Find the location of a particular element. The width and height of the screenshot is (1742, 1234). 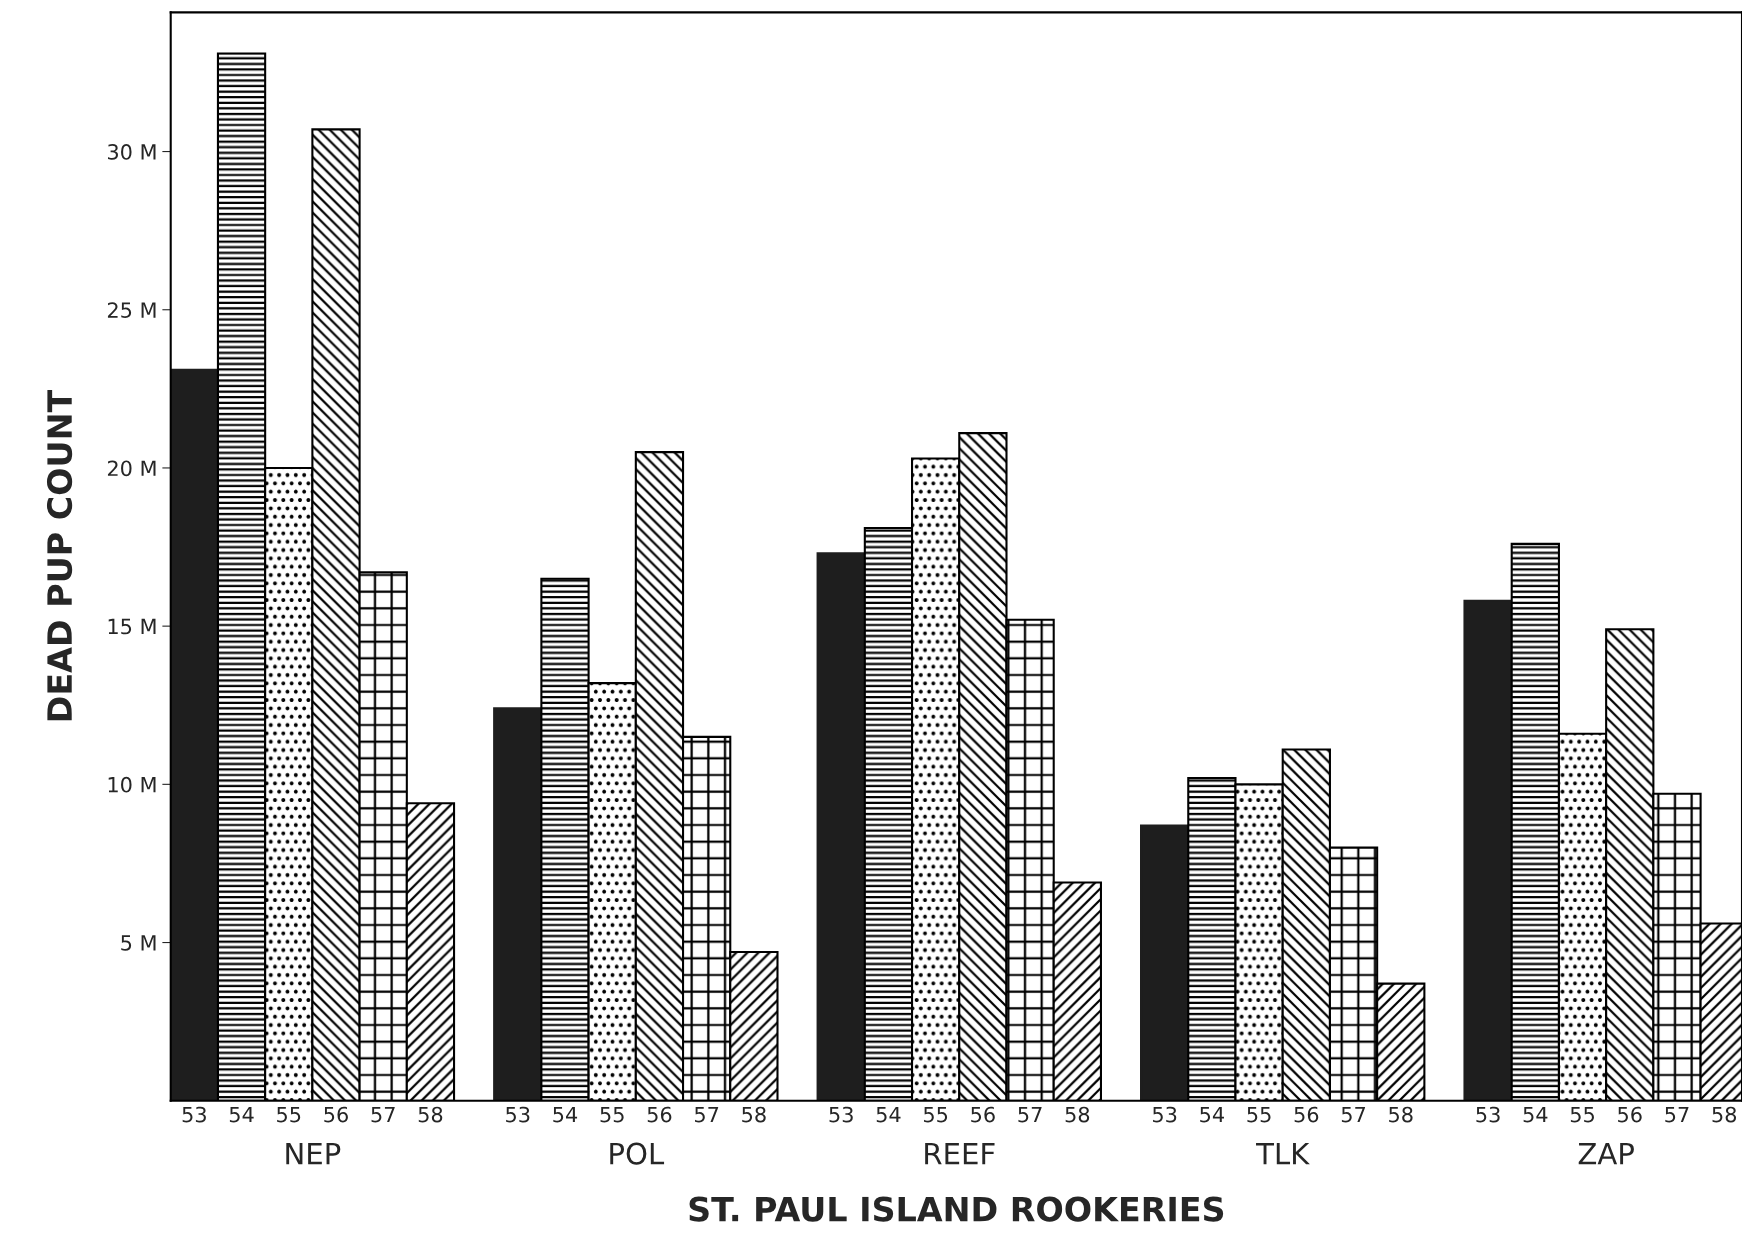

y-tick-label: 25 M is located at coordinates (131, 310).